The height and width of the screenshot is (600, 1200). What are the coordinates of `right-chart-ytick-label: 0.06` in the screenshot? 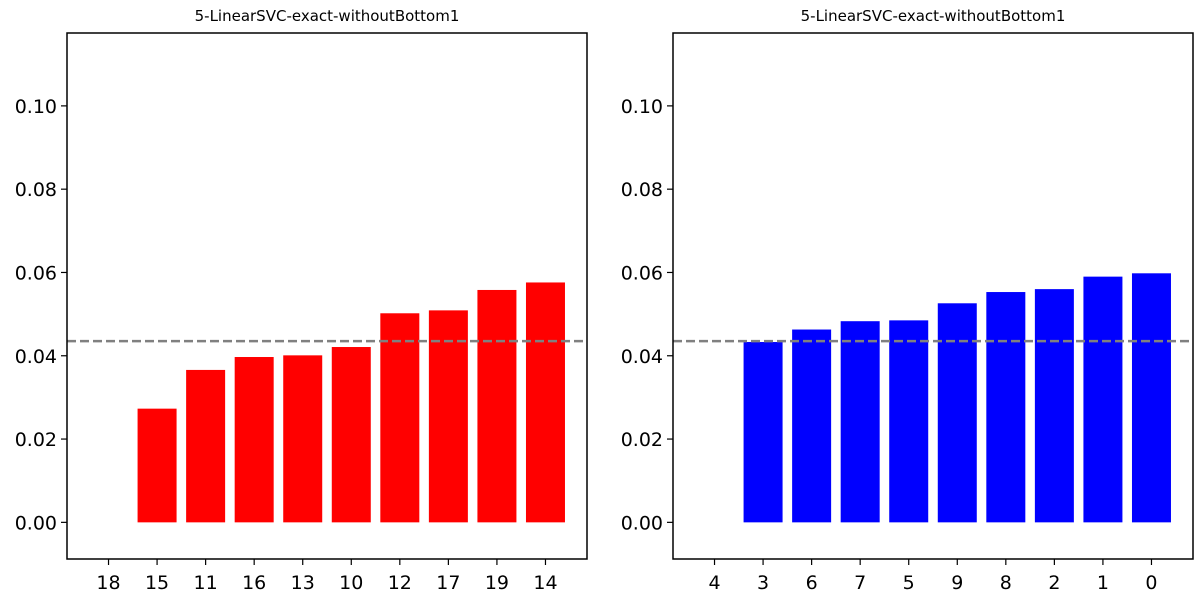 It's located at (642, 273).